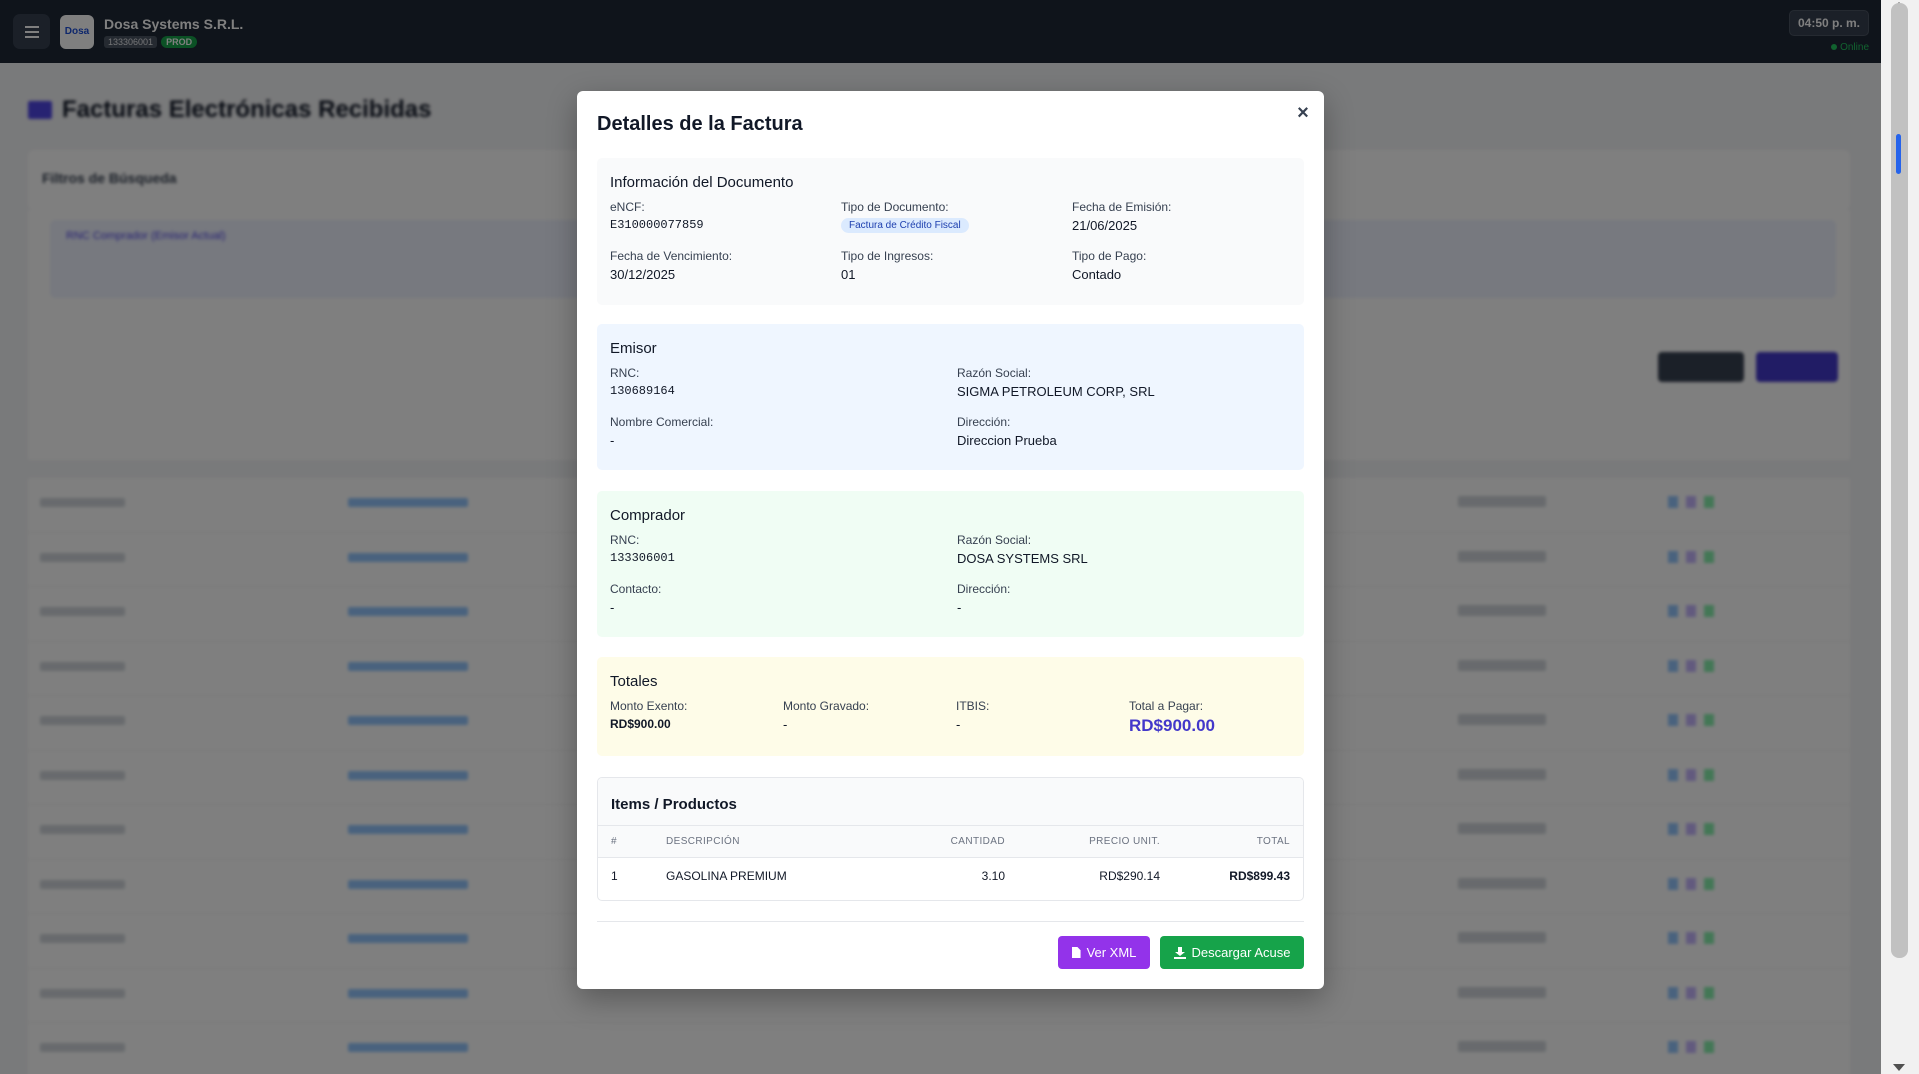 This screenshot has height=1074, width=1919. Describe the element at coordinates (702, 182) in the screenshot. I see `document-info-heading: Información del Documento` at that location.